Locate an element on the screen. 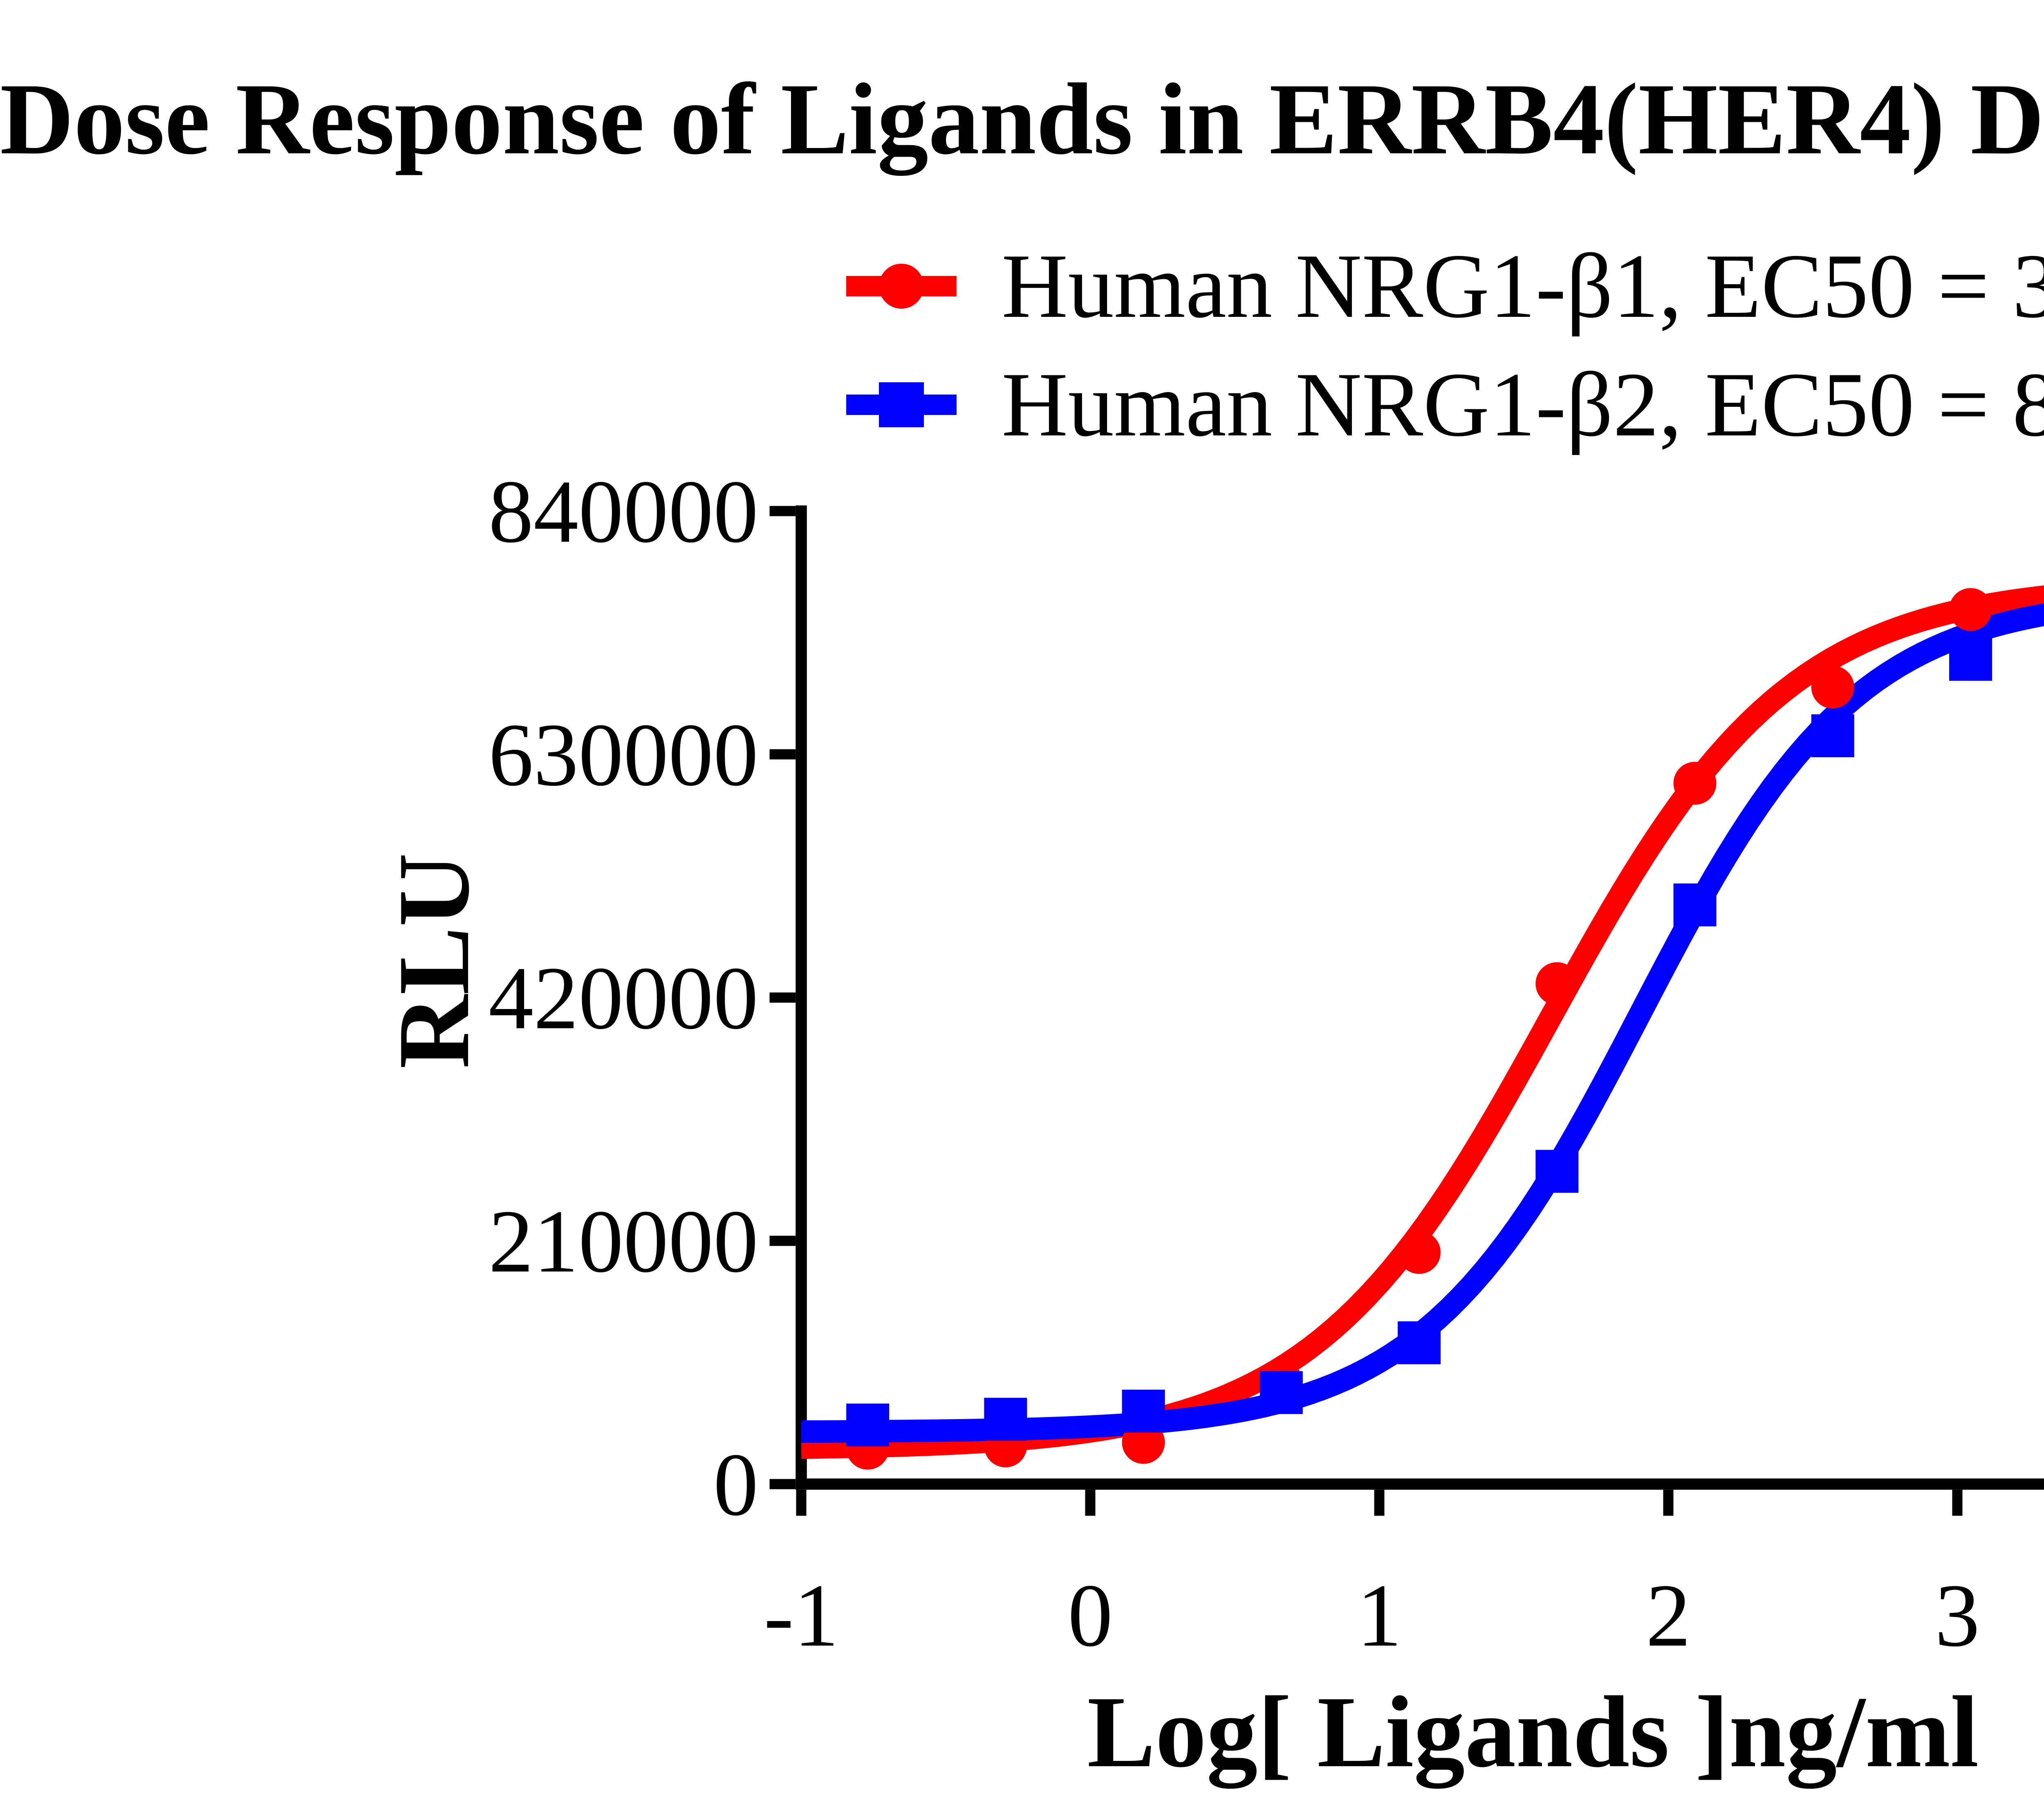 This screenshot has width=2044, height=1803. legend-label: Human NRG1-β1, EC50 = 39.4 ng/ml is located at coordinates (1523, 286).